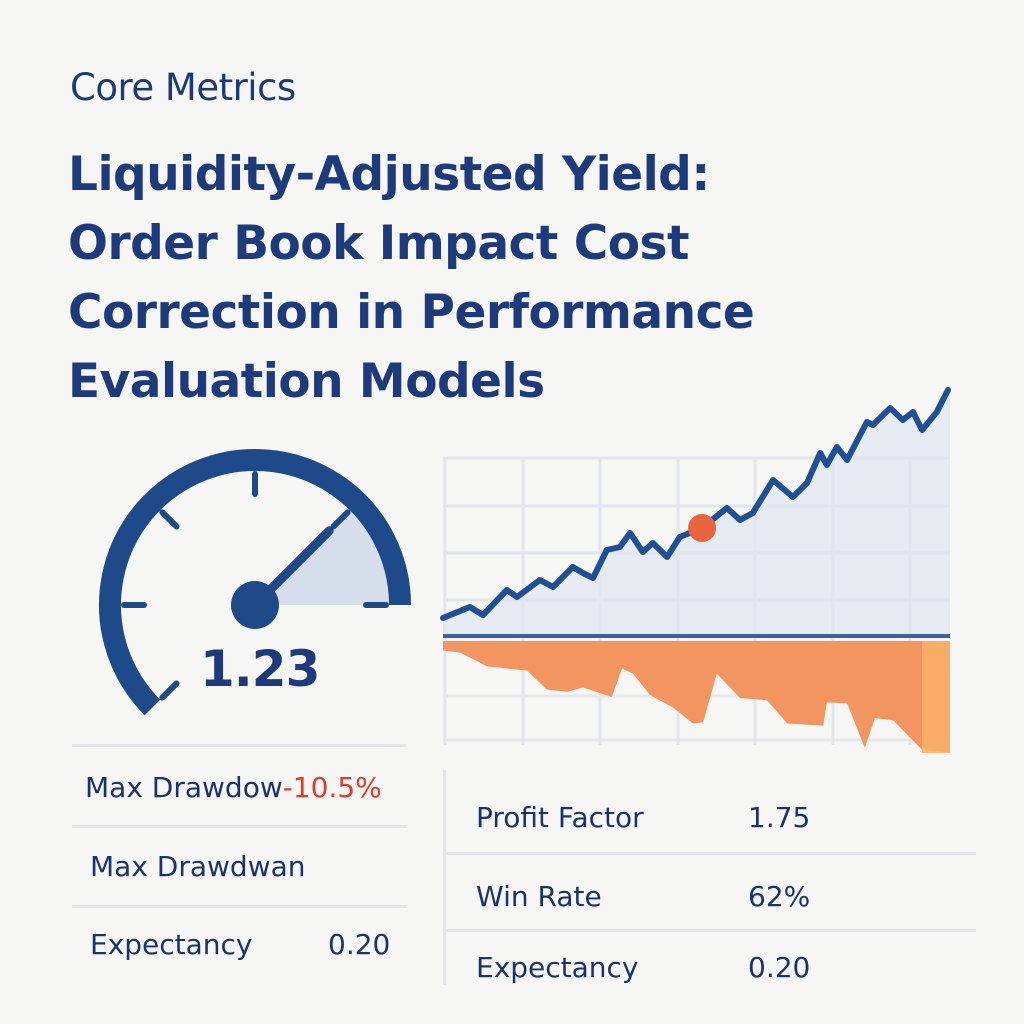 This screenshot has width=1024, height=1024. What do you see at coordinates (378, 243) in the screenshot?
I see `title-line: Order Book Impact Cost` at bounding box center [378, 243].